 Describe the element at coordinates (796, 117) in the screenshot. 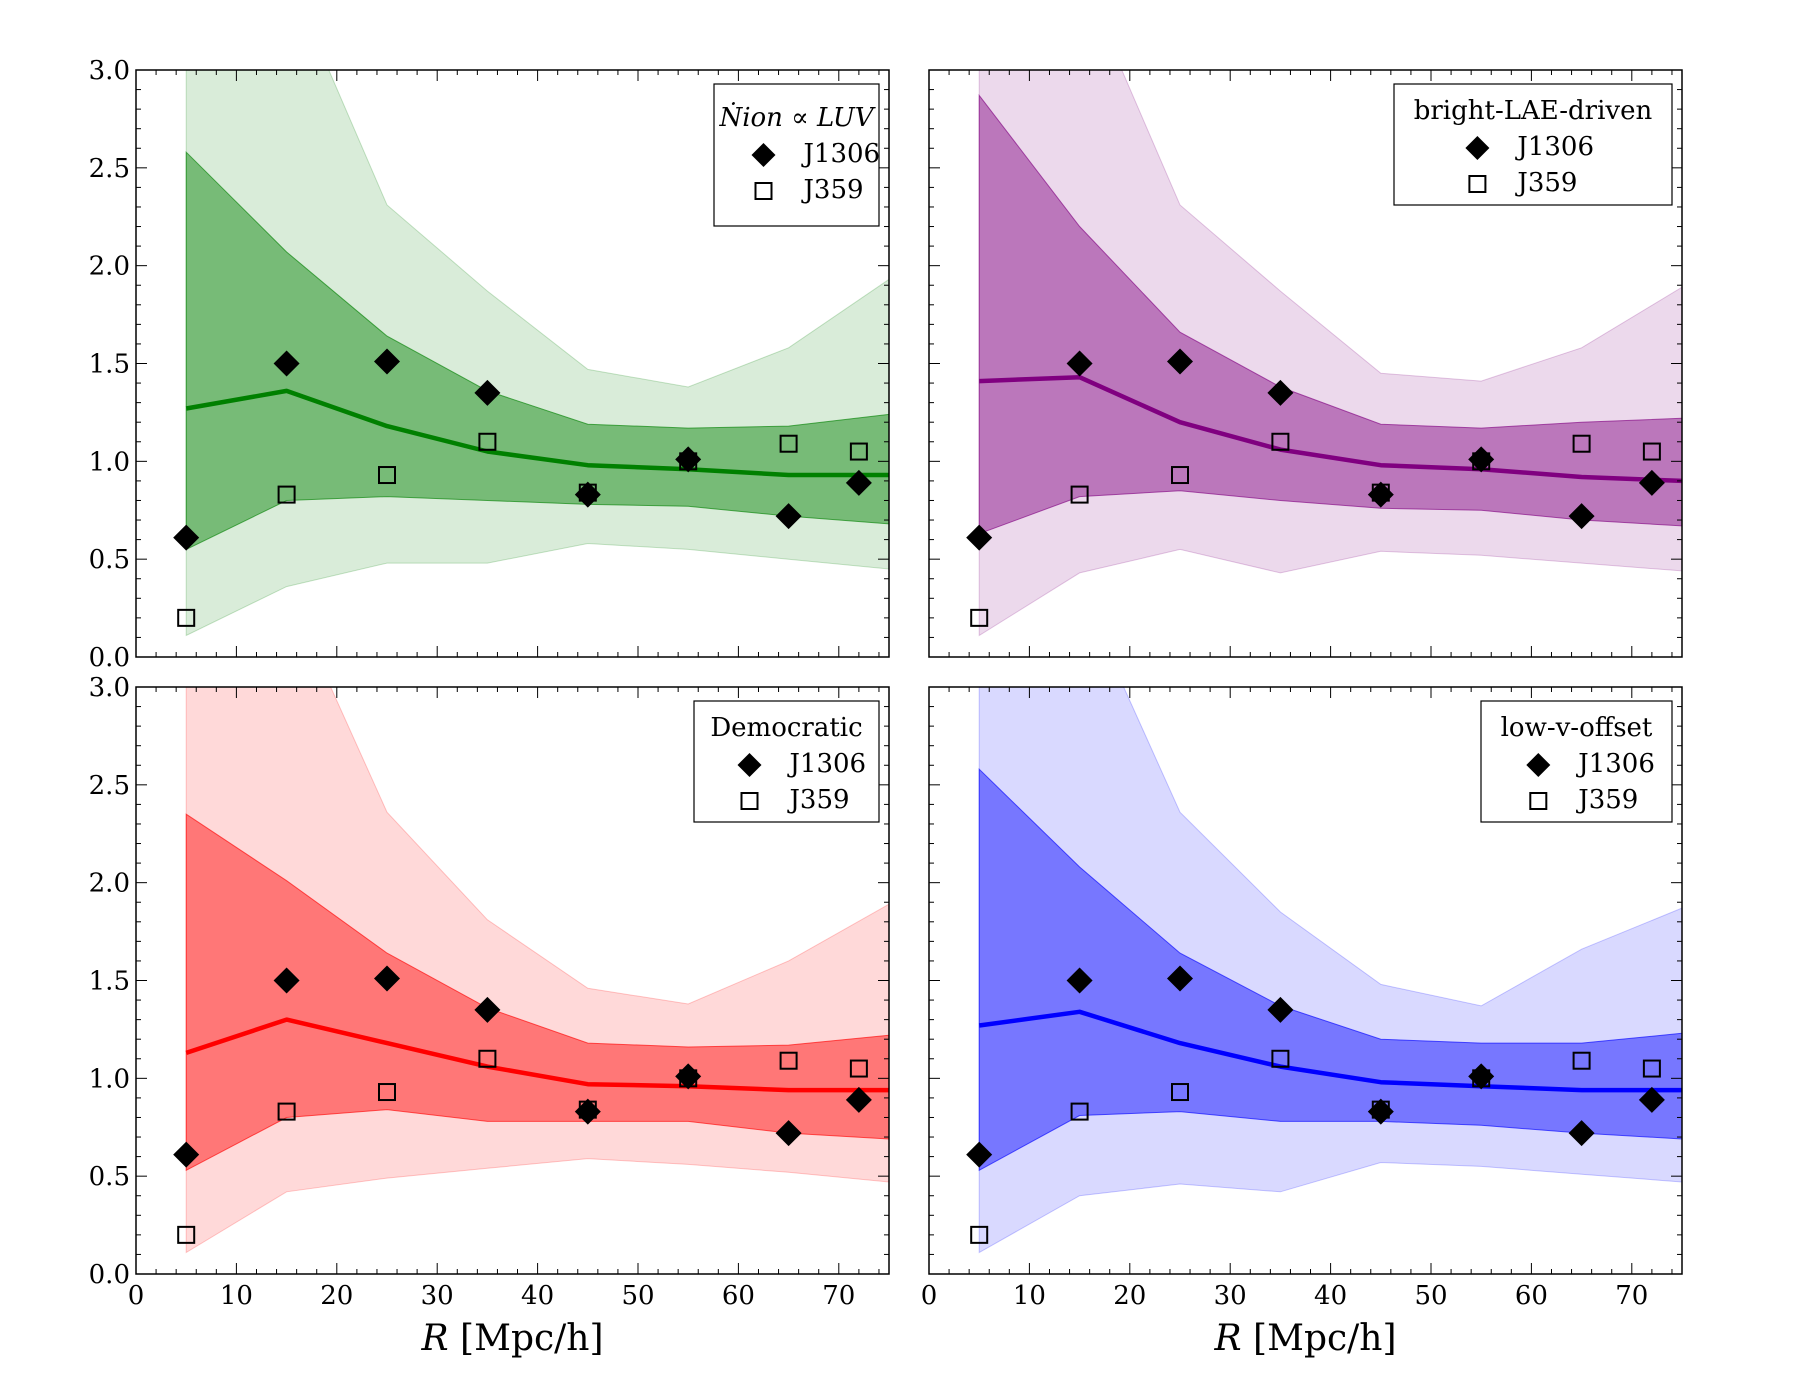

I see `legend-title: Ṅion ∝ LUV` at that location.